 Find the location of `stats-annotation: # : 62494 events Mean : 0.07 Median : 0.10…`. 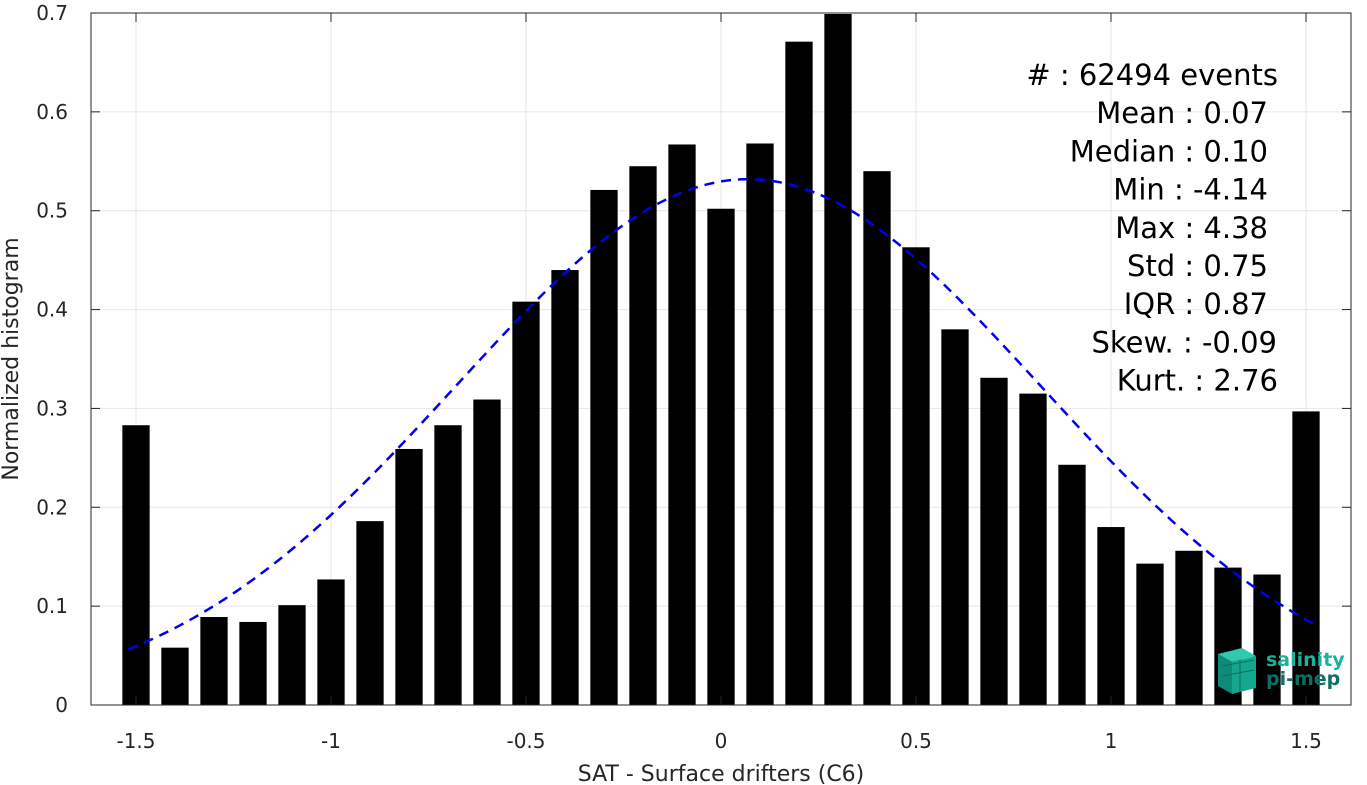

stats-annotation: # : 62494 events Mean : 0.07 Median : 0.10… is located at coordinates (1152, 228).